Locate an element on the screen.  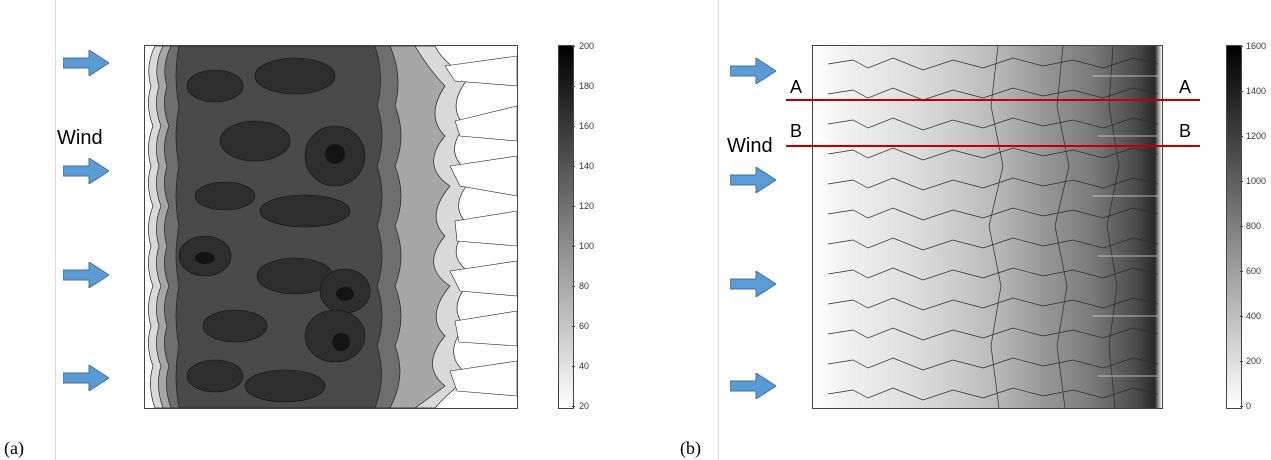
colorbar-b-tick: 800 is located at coordinates (1254, 226).